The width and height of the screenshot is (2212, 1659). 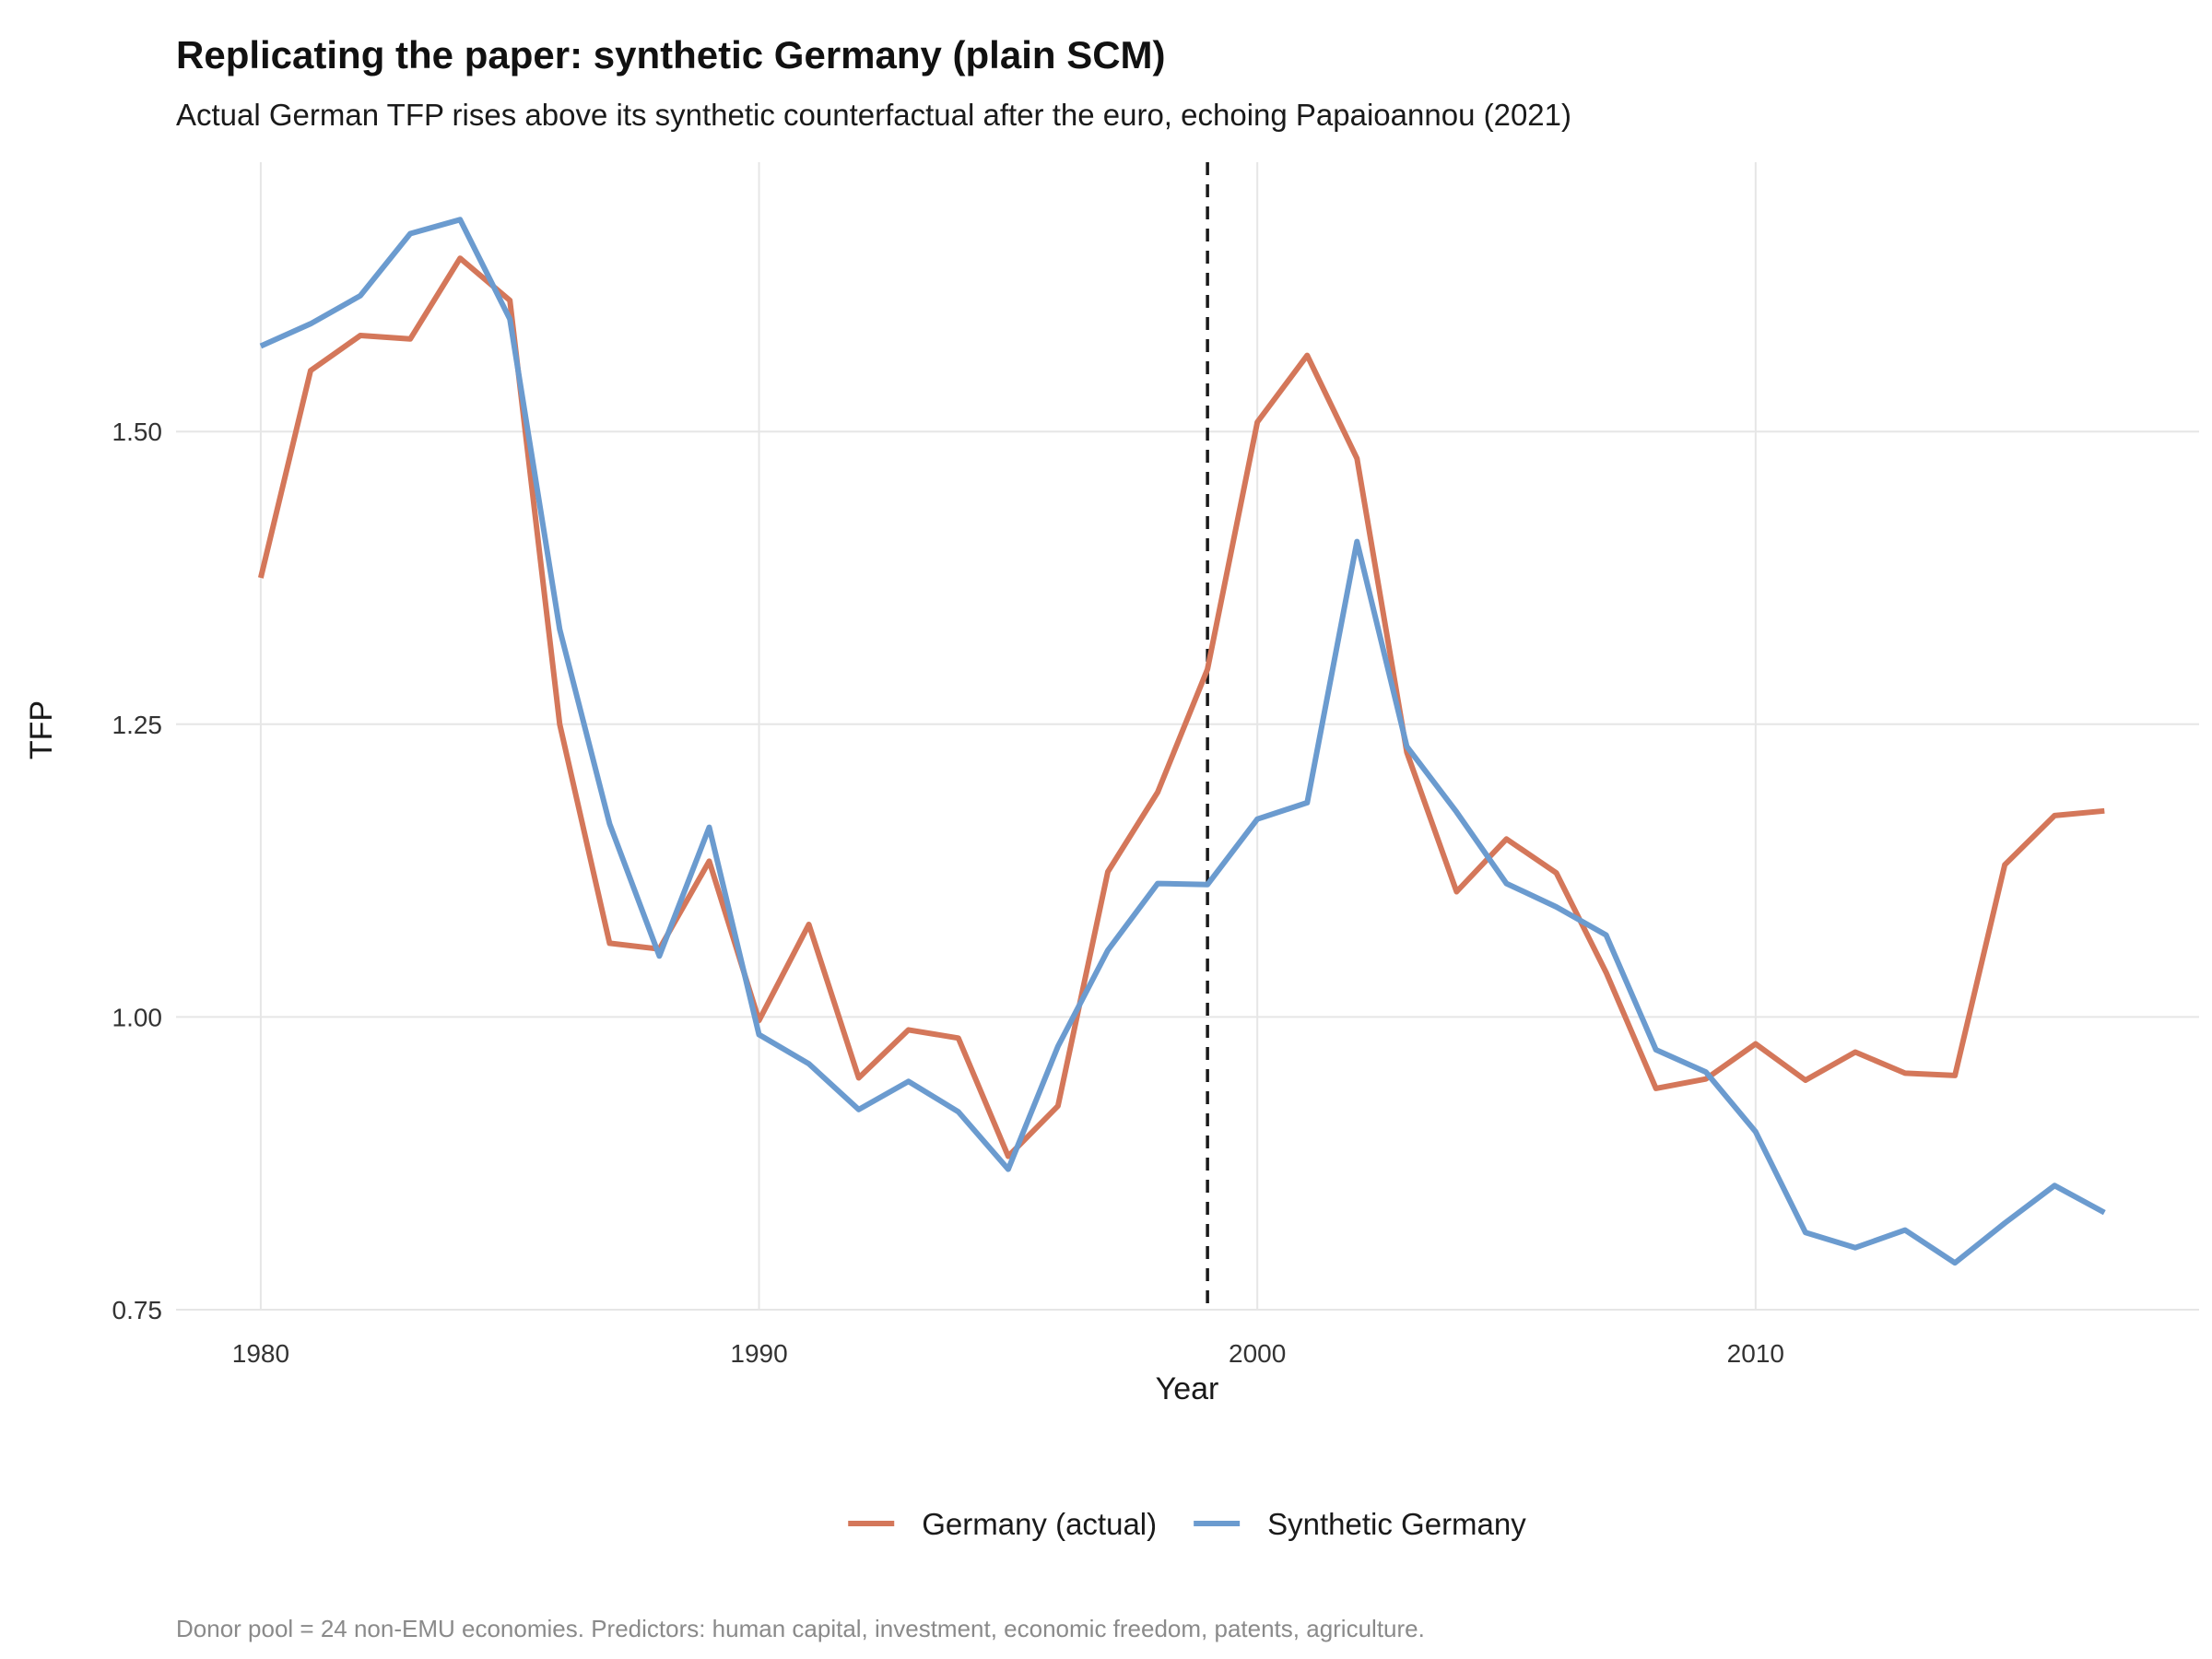 I want to click on y-axis-ticks: 0.75 1.00 1.25 1.50, so click(x=137, y=871).